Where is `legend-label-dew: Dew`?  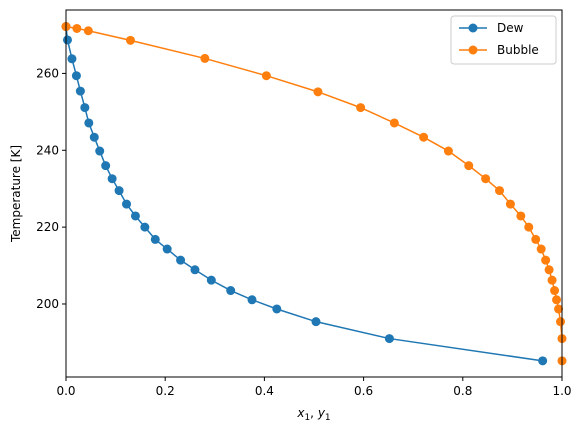 legend-label-dew: Dew is located at coordinates (510, 28).